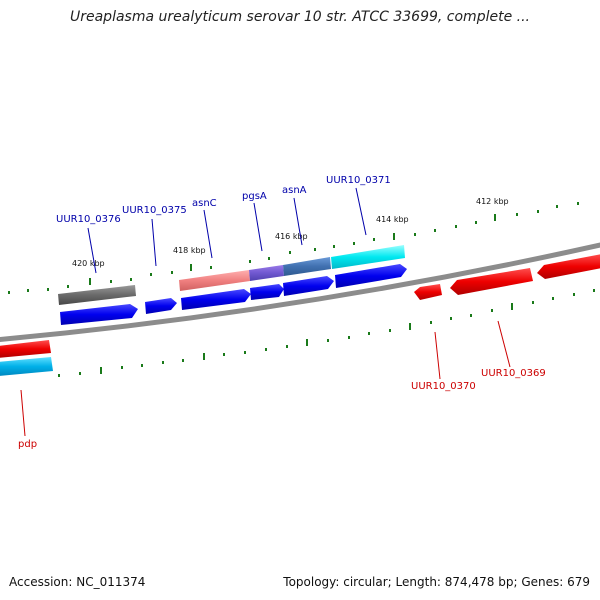 The image size is (600, 600). I want to click on gene-pdp, so click(26, 366).